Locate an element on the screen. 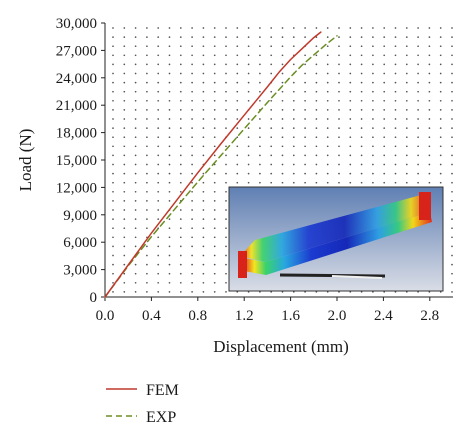  x-tick-label: 2.8 is located at coordinates (429, 316).